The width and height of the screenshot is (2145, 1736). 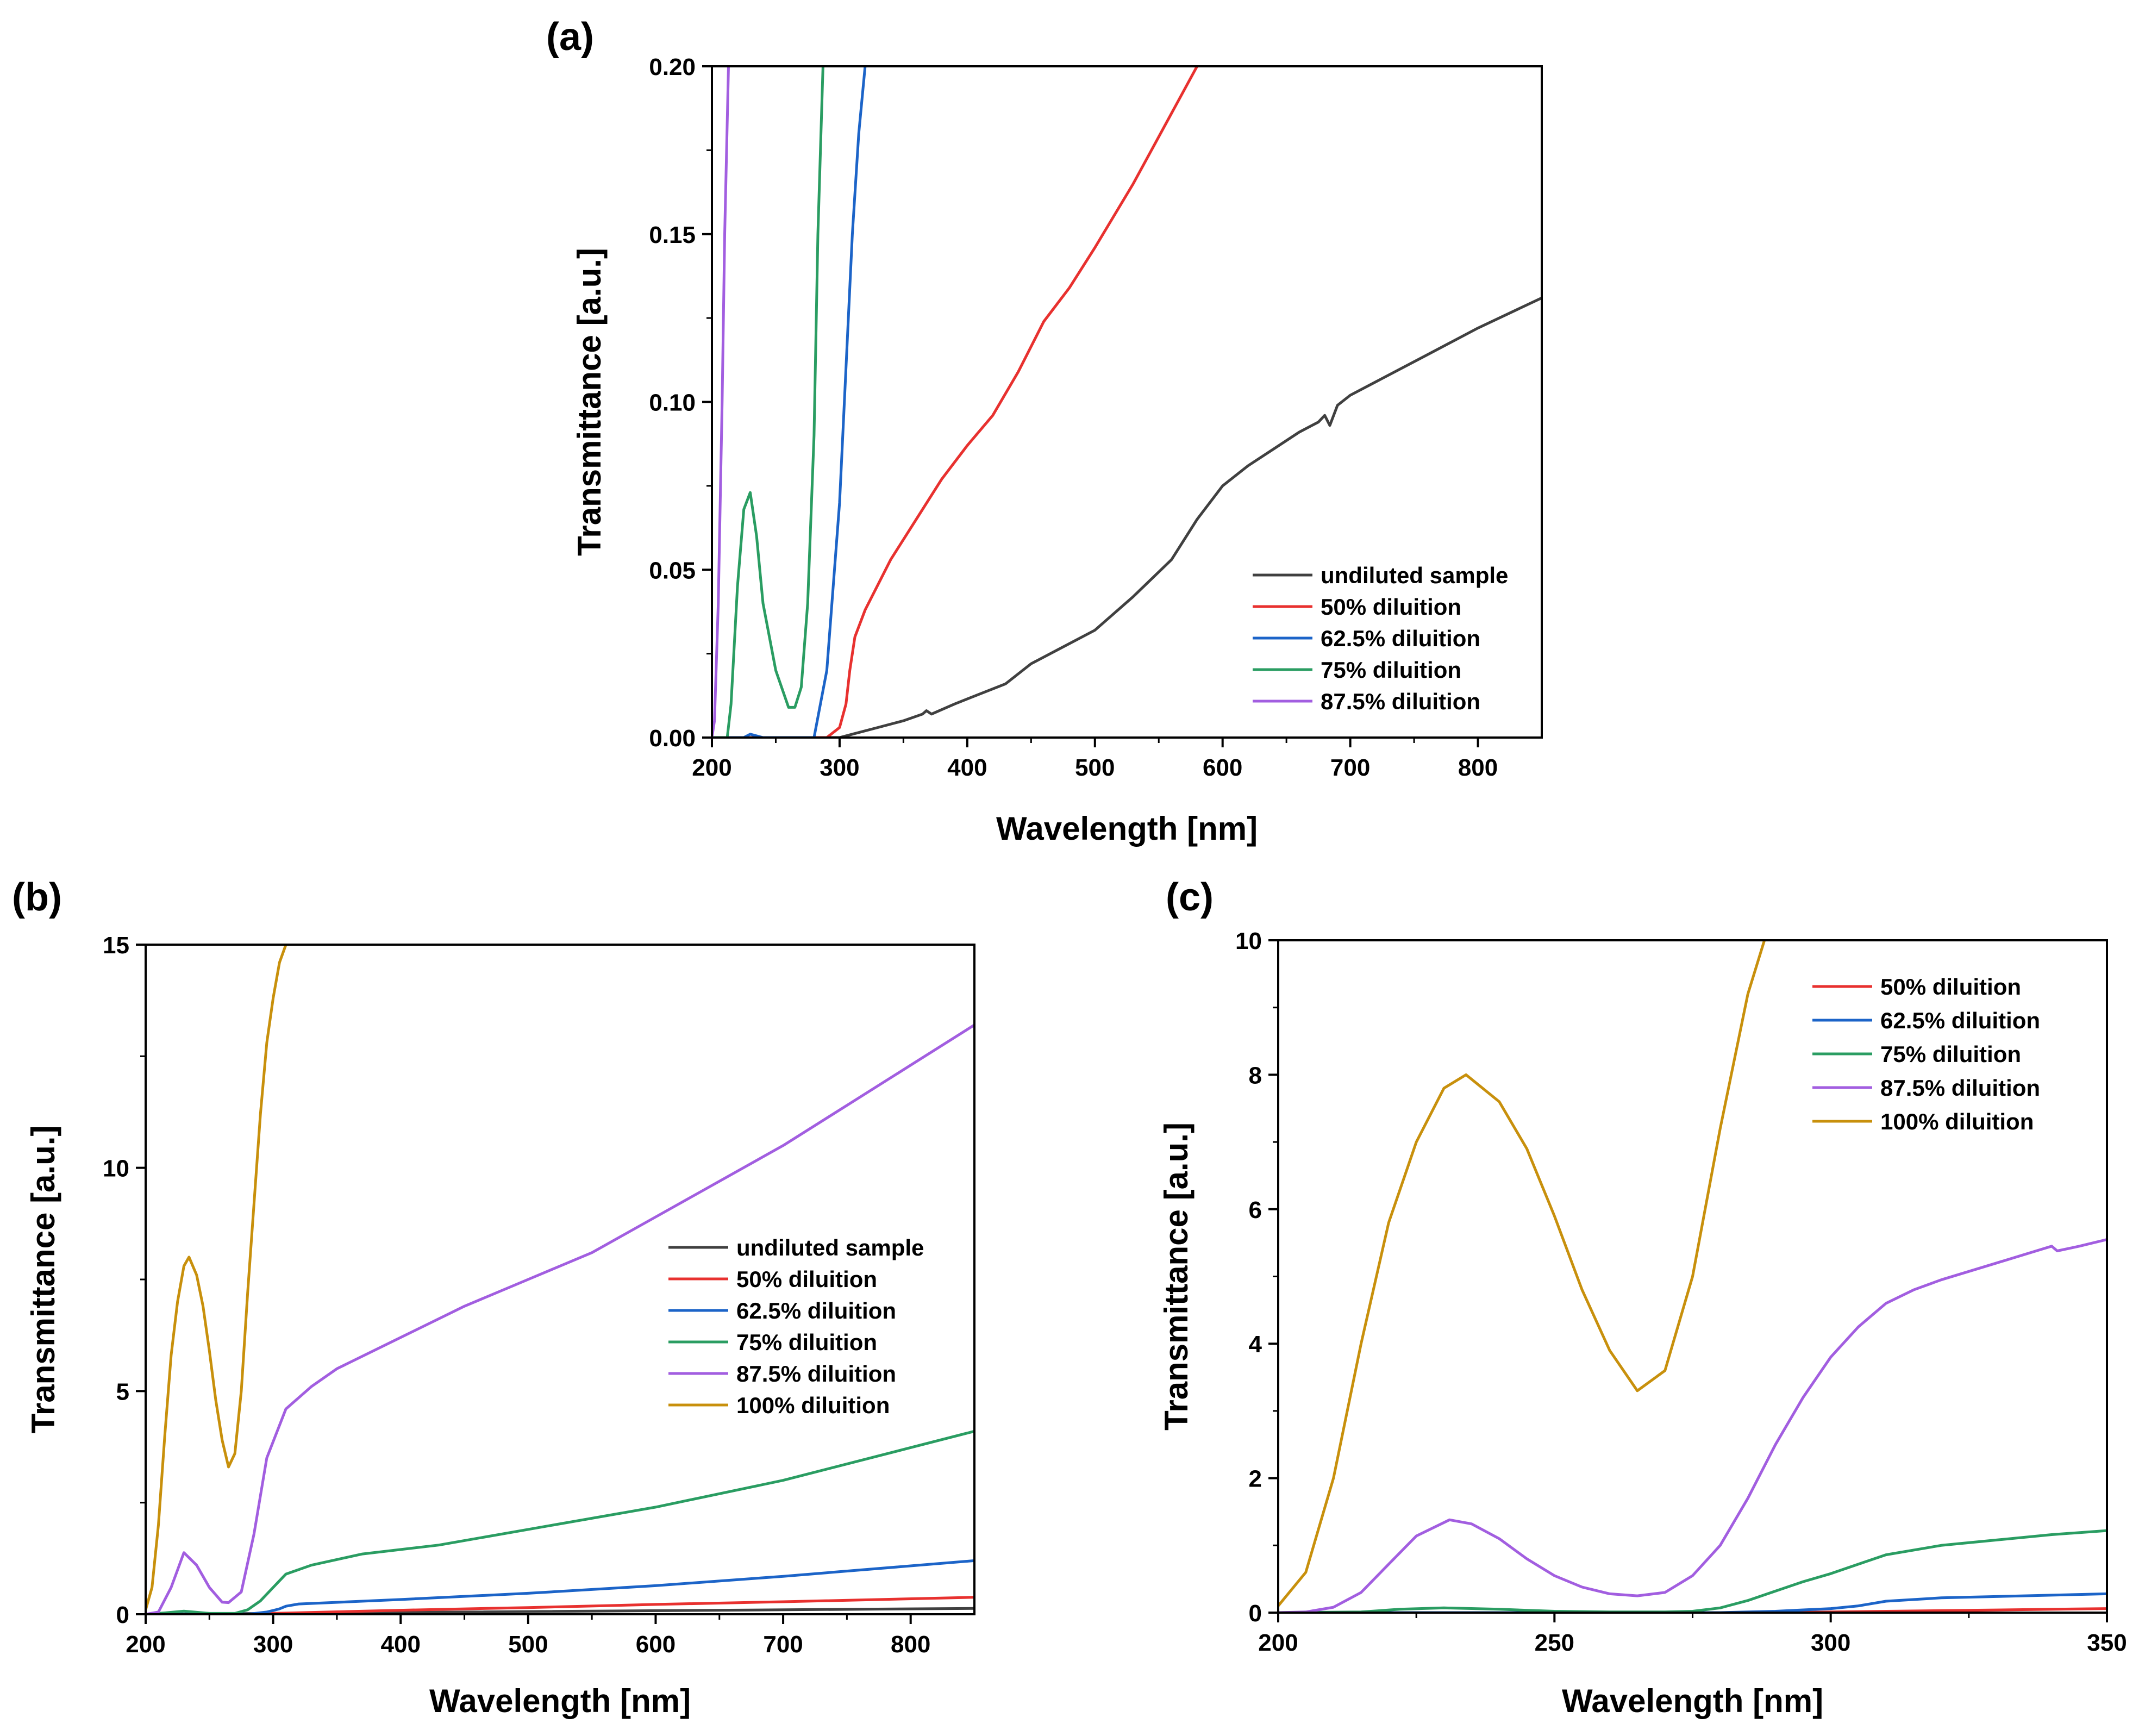 What do you see at coordinates (672, 67) in the screenshot?
I see `y-tick-label: 0.20` at bounding box center [672, 67].